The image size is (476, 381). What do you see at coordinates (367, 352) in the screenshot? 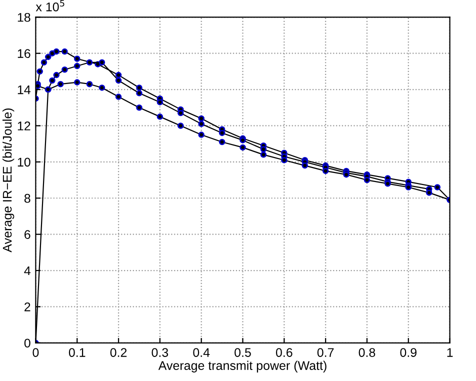
I see `x-tick-label: 0.8` at bounding box center [367, 352].